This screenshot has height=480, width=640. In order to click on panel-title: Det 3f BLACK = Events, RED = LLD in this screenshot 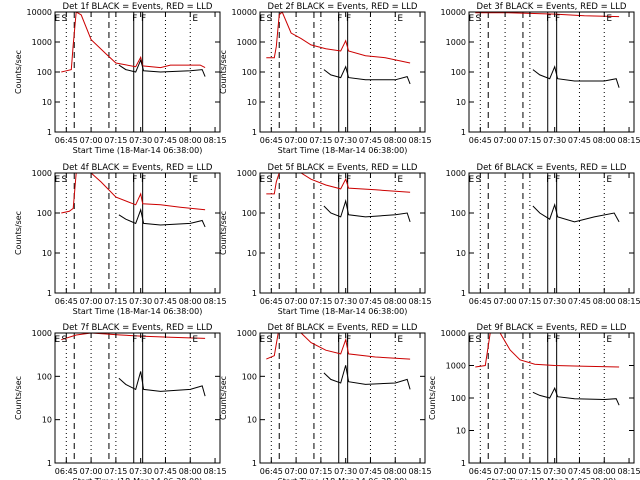, I will do `click(552, 7)`.